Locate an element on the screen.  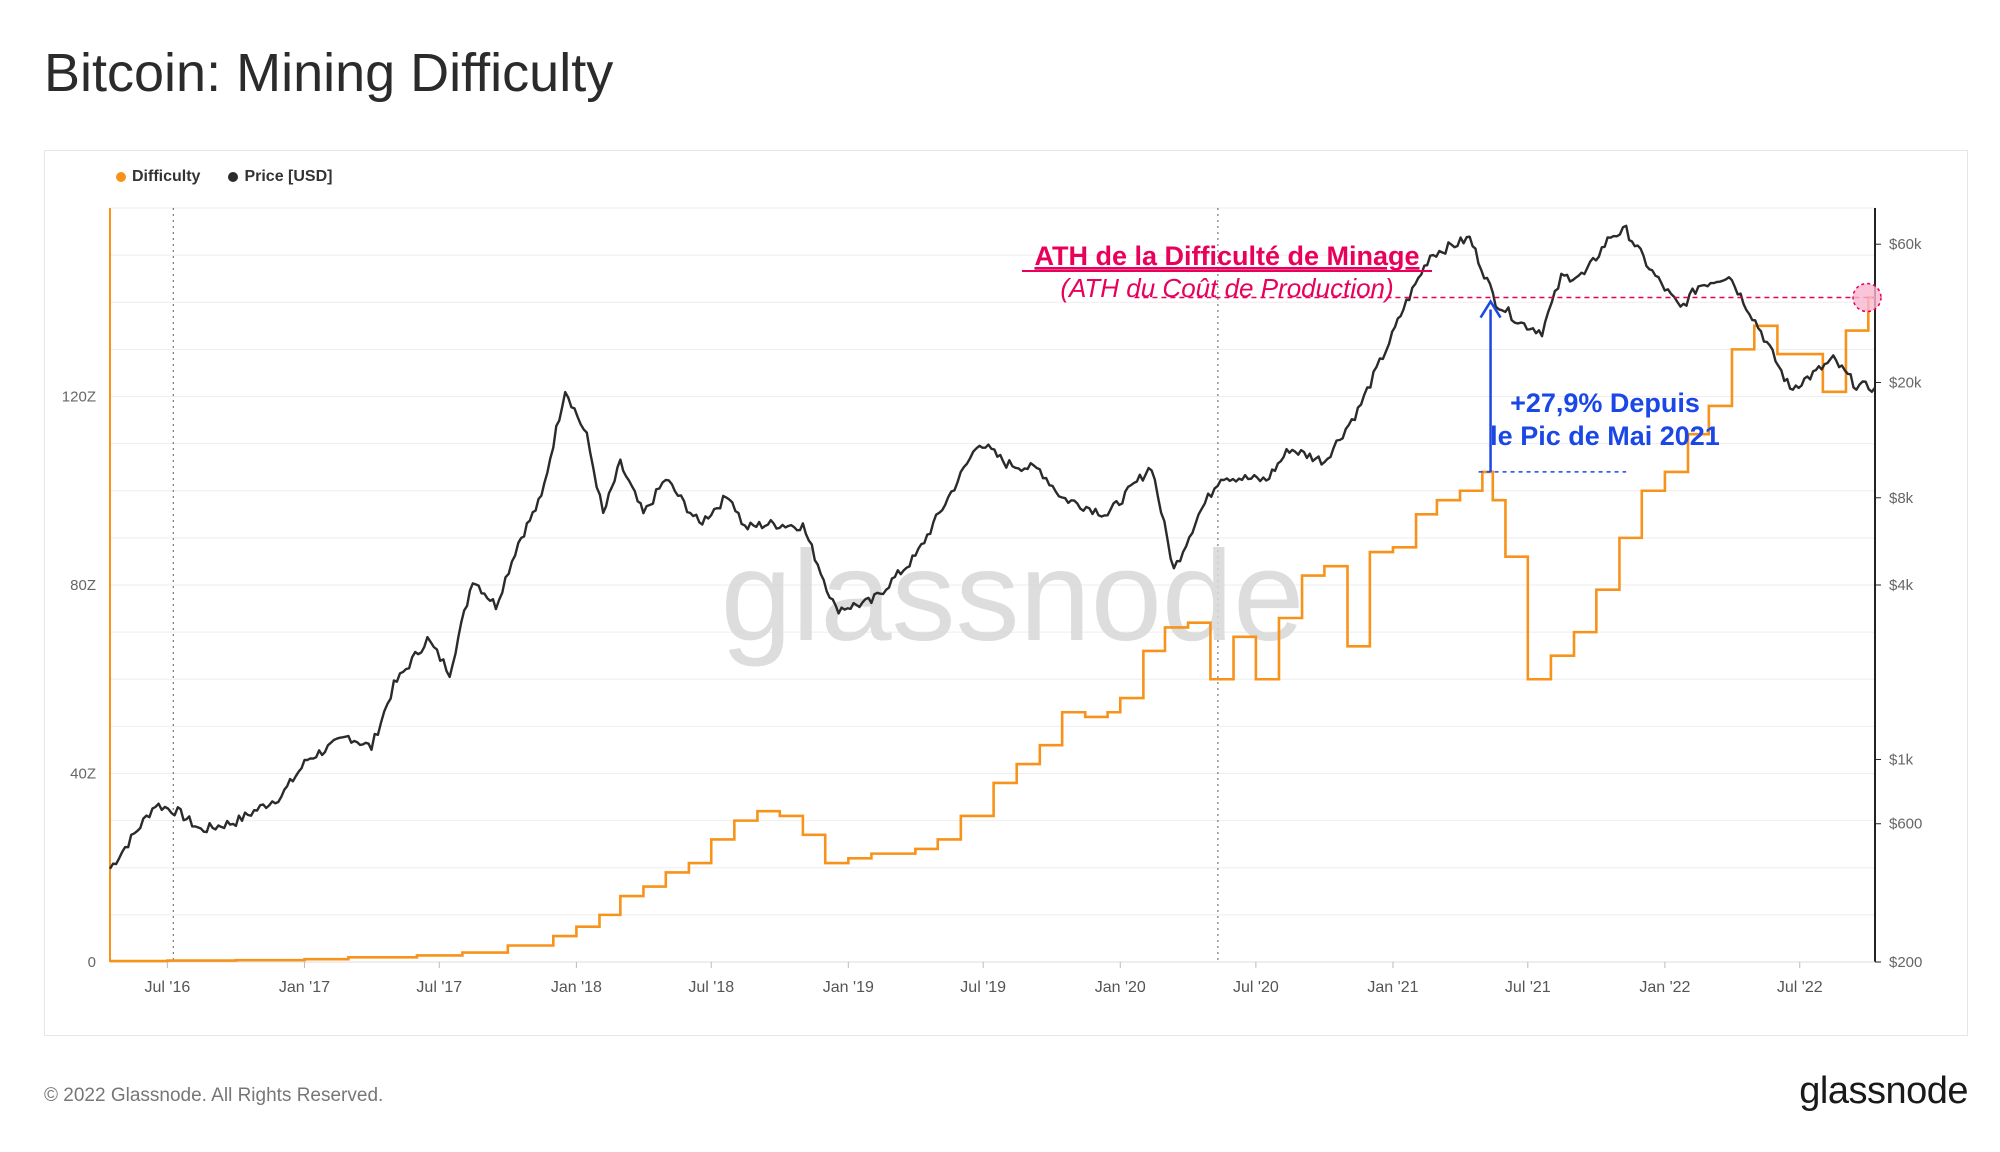
x-tick-label: Jan '17 is located at coordinates (304, 987).